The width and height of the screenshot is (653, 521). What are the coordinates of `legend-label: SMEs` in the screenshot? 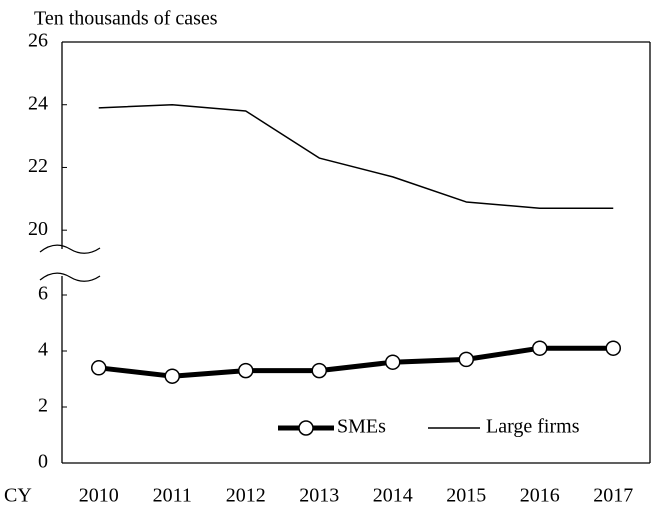 It's located at (361, 427).